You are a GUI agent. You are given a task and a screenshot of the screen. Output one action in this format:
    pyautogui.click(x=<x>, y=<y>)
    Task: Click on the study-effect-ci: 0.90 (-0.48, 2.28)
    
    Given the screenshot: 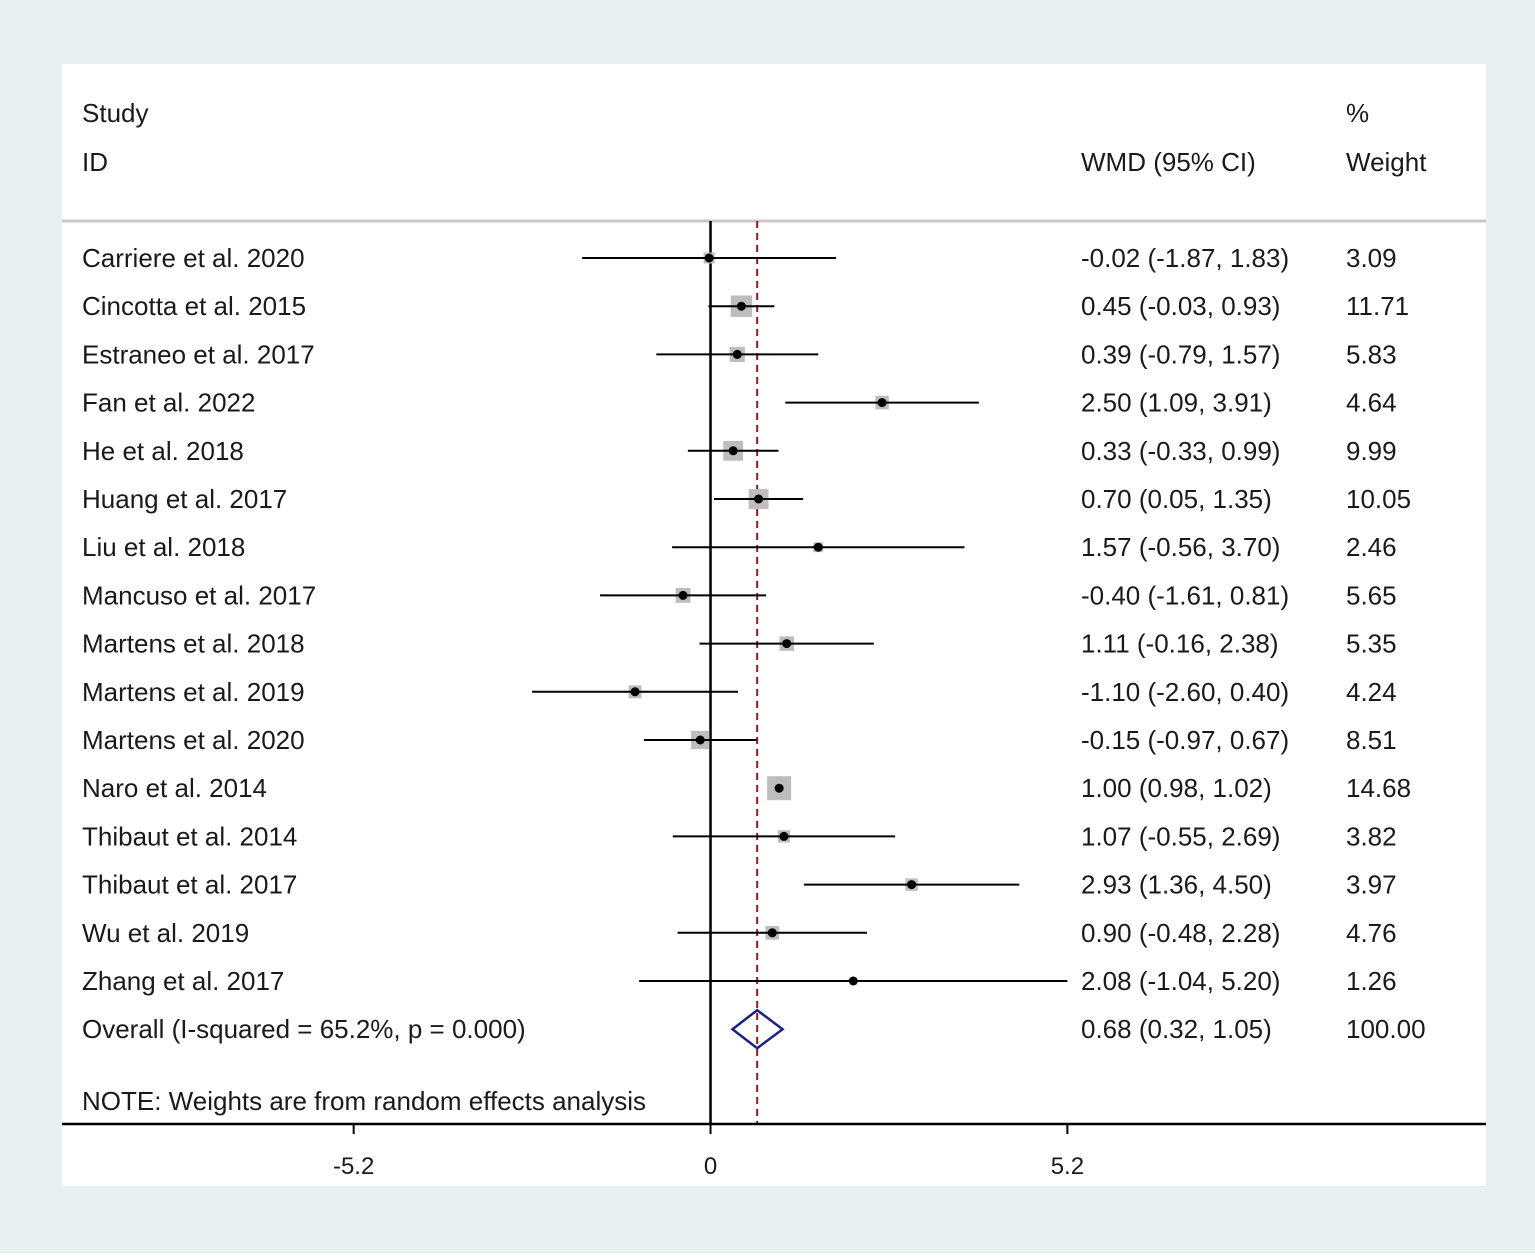 What is the action you would take?
    pyautogui.click(x=1180, y=933)
    